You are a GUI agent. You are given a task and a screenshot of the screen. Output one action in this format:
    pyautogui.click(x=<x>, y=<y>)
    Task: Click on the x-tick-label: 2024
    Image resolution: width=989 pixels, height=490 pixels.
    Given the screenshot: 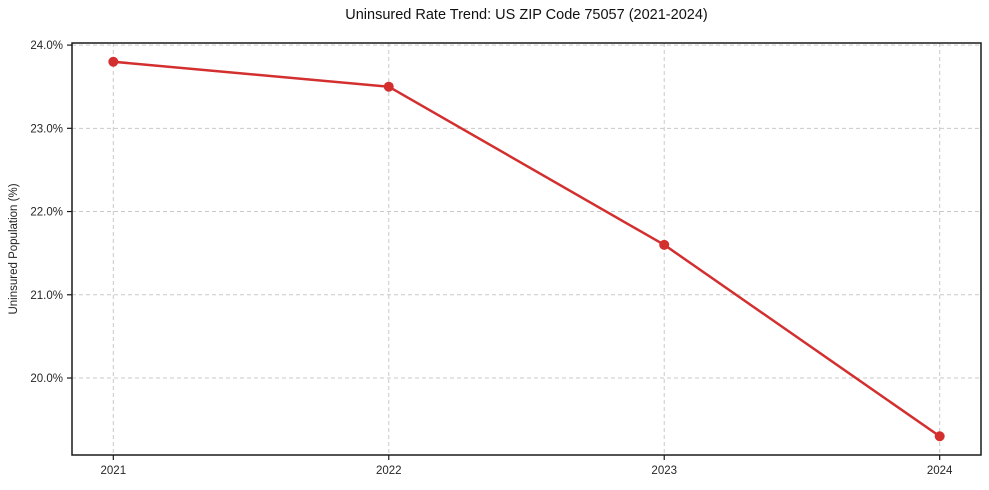 What is the action you would take?
    pyautogui.click(x=940, y=471)
    